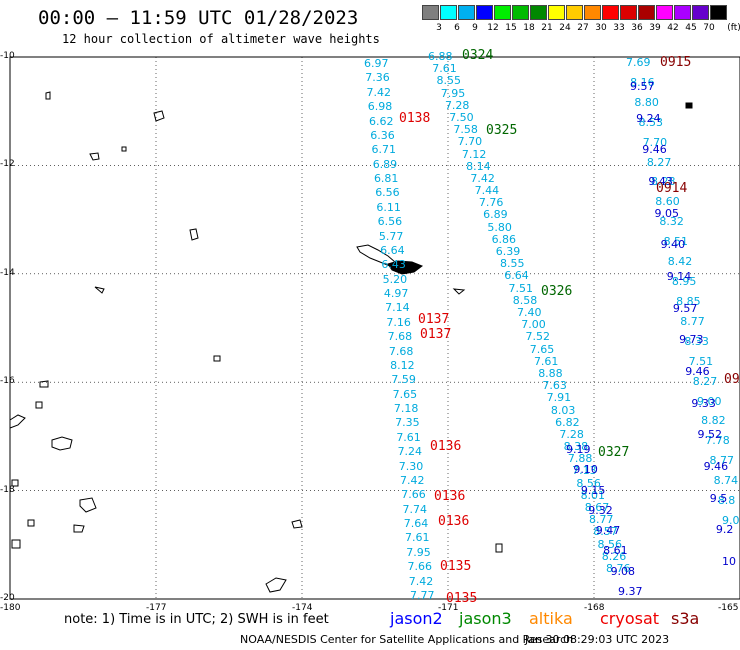 The image size is (740, 650). I want to click on pass-time-label: 0324, so click(478, 55).